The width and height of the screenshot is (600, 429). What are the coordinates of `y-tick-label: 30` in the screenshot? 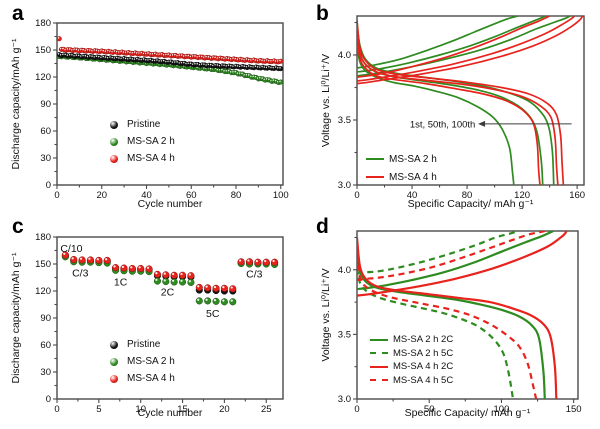 It's located at (45, 372).